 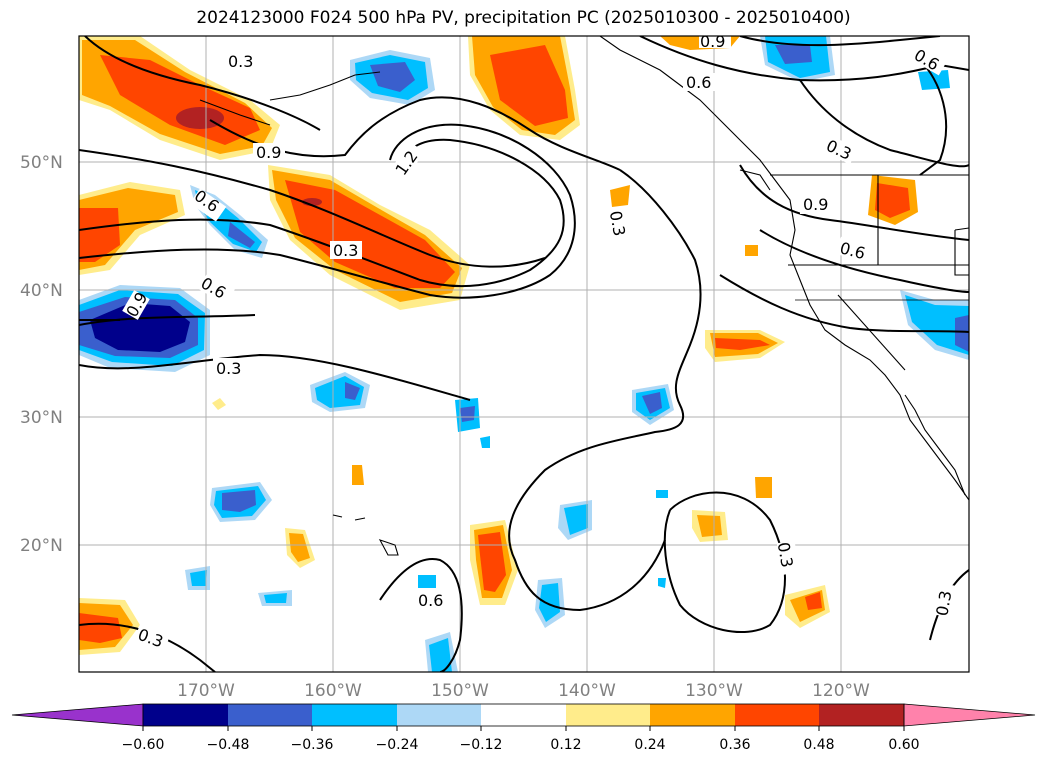 I want to click on lon-label: 160°W, so click(x=333, y=691).